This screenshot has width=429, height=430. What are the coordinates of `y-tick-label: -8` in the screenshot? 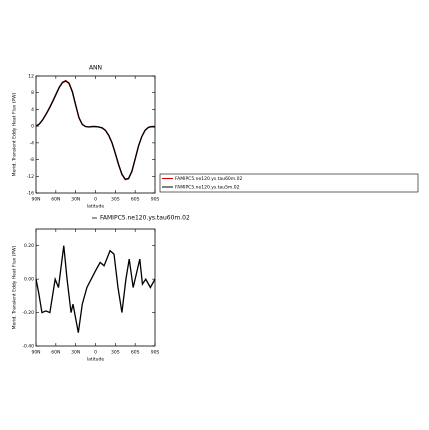 It's located at (32, 160).